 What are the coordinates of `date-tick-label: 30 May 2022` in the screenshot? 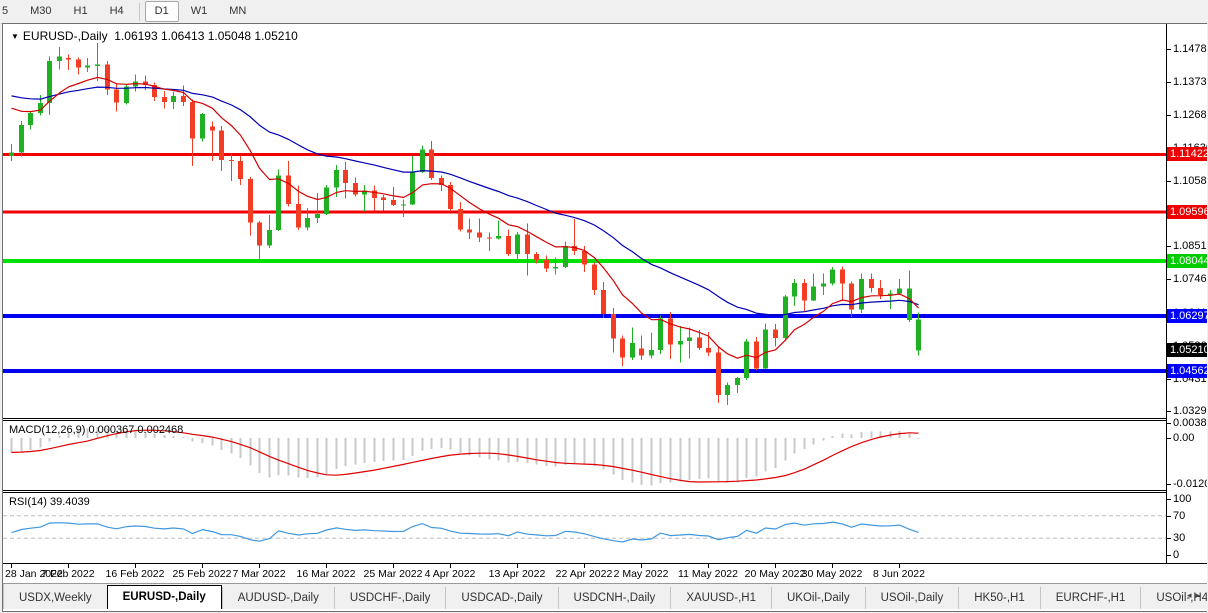 It's located at (832, 574).